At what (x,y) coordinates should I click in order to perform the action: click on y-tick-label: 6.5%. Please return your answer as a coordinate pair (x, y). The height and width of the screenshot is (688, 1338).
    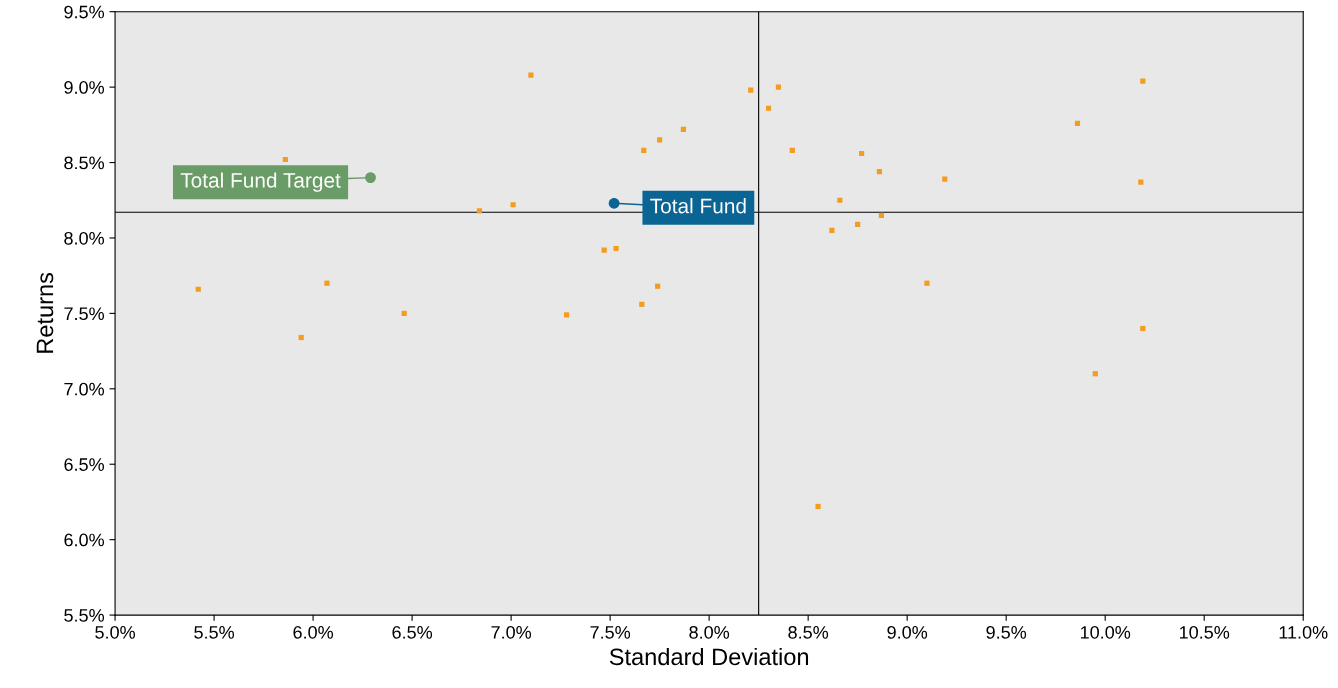
    Looking at the image, I should click on (84, 464).